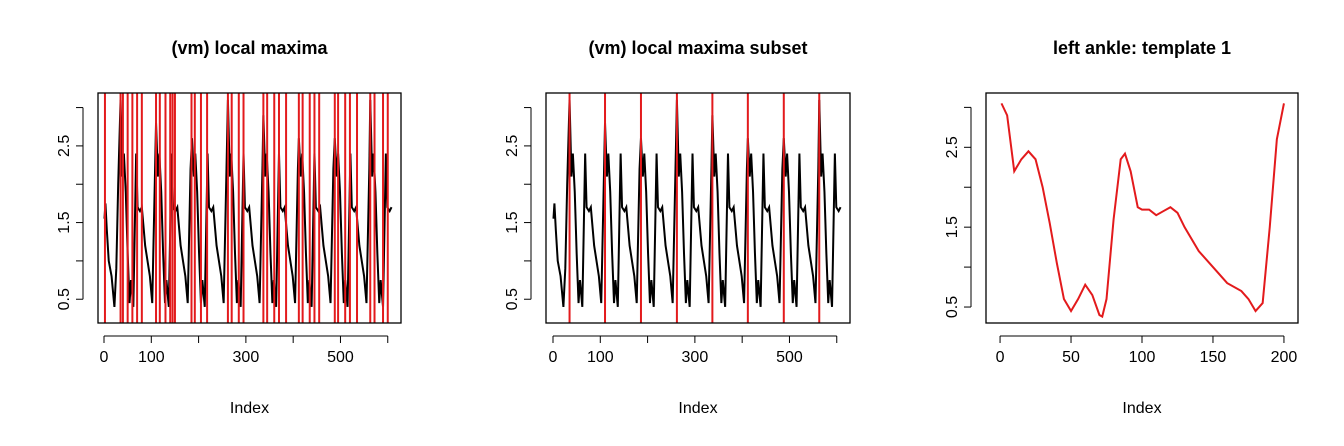 The height and width of the screenshot is (446, 1344). What do you see at coordinates (697, 48) in the screenshot?
I see `chart-title: (vm) local maxima subset` at bounding box center [697, 48].